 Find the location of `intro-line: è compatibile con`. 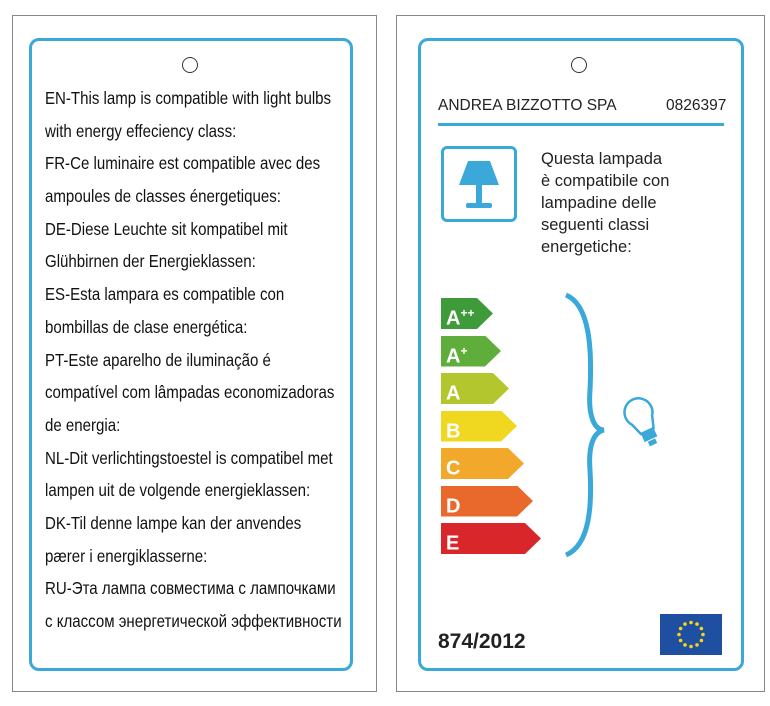

intro-line: è compatibile con is located at coordinates (605, 181).